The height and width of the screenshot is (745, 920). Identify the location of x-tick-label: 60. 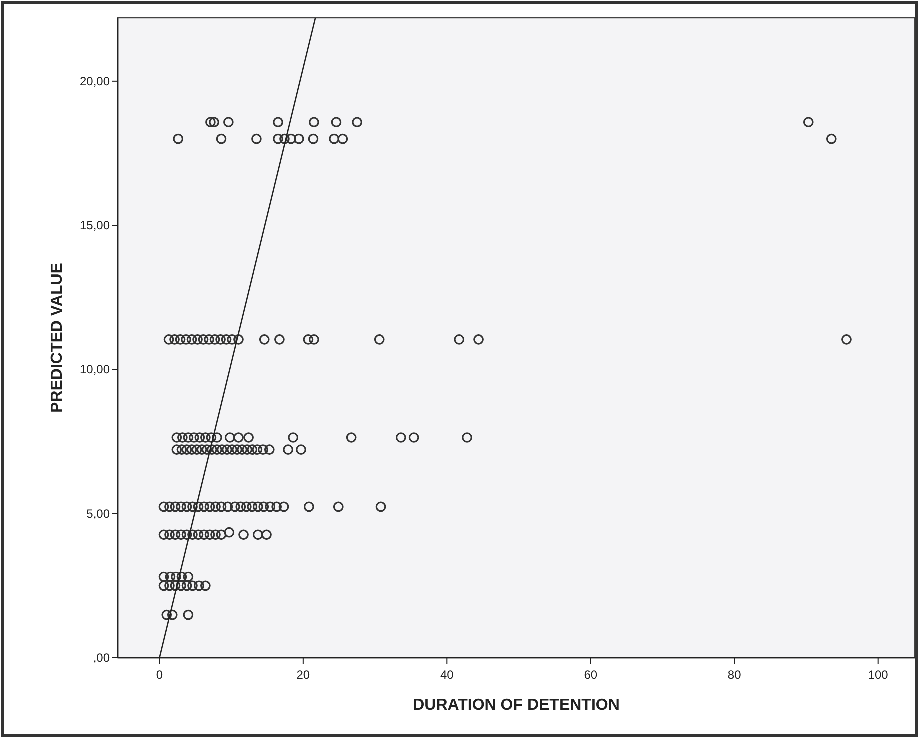
(591, 675).